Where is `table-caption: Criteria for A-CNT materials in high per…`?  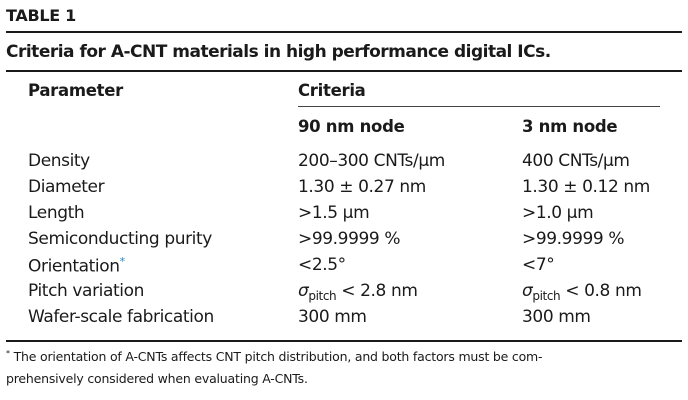 table-caption: Criteria for A-CNT materials in high per… is located at coordinates (278, 52).